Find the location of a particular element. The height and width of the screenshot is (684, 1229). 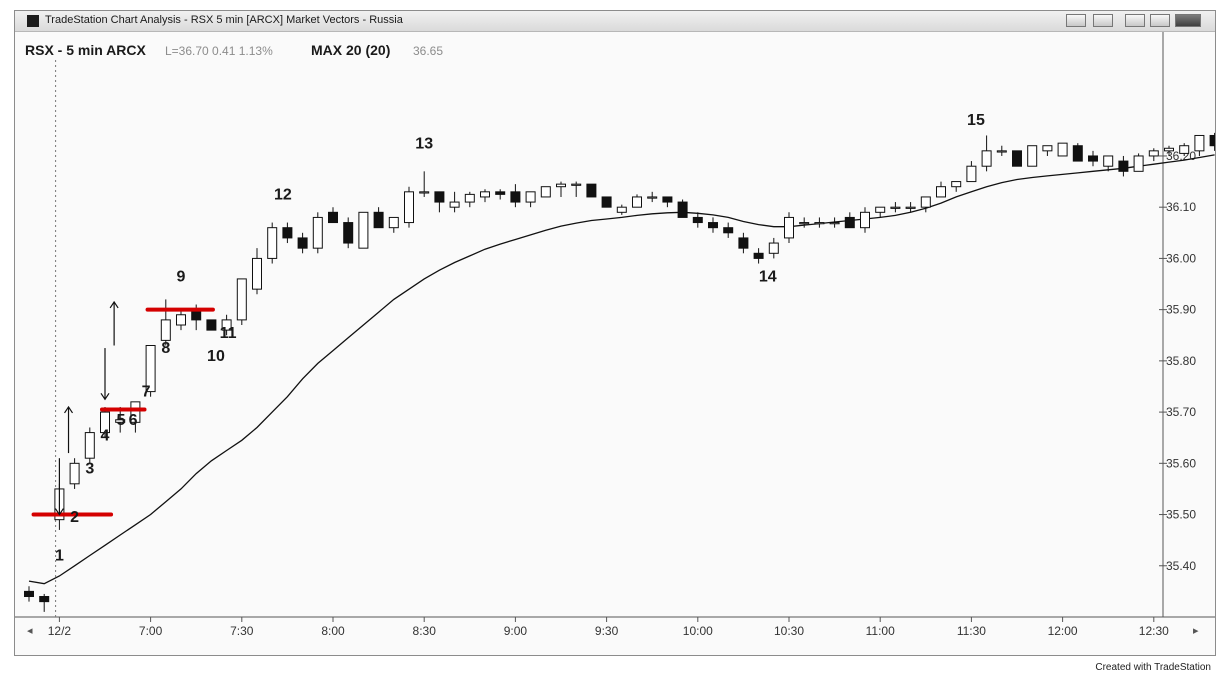

indicator-name: MAX 20 (20) is located at coordinates (350, 50).